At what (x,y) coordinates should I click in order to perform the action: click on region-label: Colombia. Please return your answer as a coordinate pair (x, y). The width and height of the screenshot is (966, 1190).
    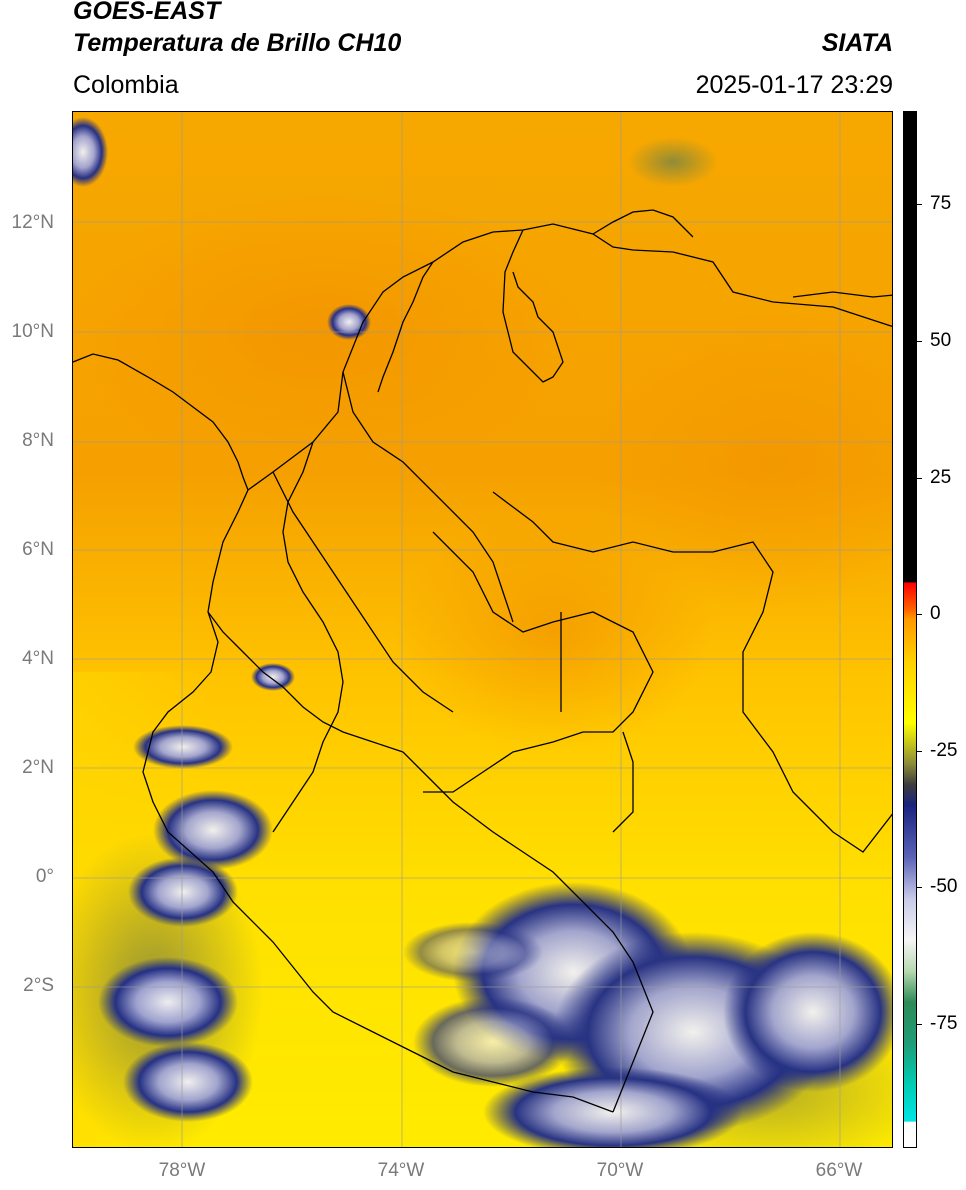
    Looking at the image, I should click on (126, 85).